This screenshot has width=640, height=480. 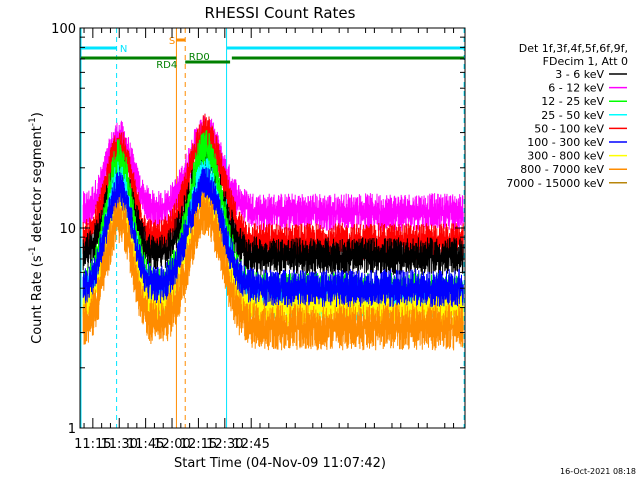 I want to click on x-tick-label: 12:30, so click(x=224, y=444).